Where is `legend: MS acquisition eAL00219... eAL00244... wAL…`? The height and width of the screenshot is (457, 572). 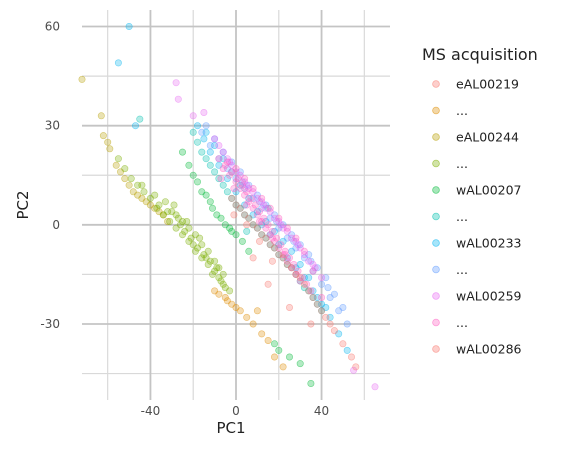
legend: MS acquisition eAL00219... eAL00244... wAL… is located at coordinates (480, 201).